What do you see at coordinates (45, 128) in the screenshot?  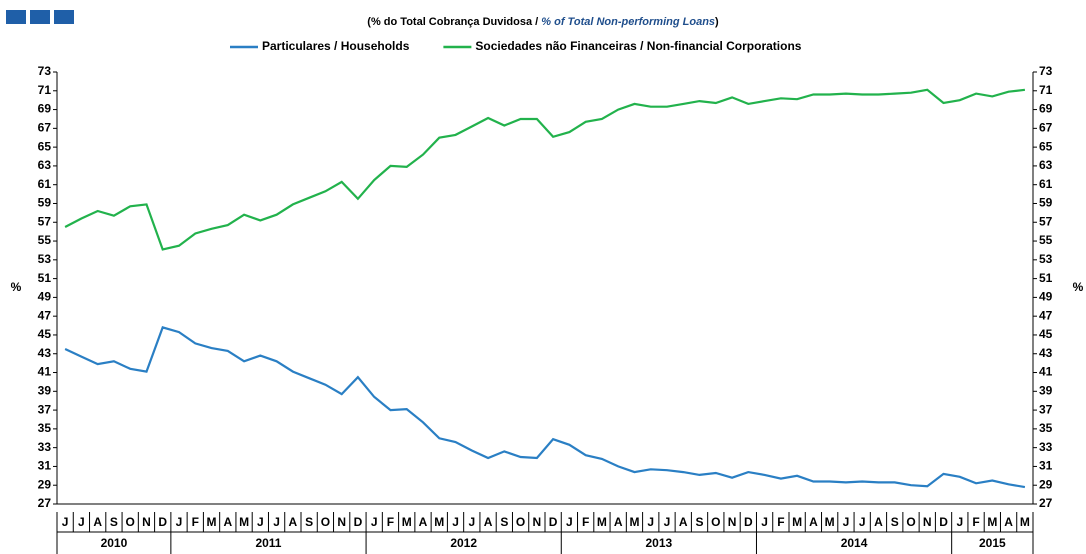 I see `y-tick-label: 67` at bounding box center [45, 128].